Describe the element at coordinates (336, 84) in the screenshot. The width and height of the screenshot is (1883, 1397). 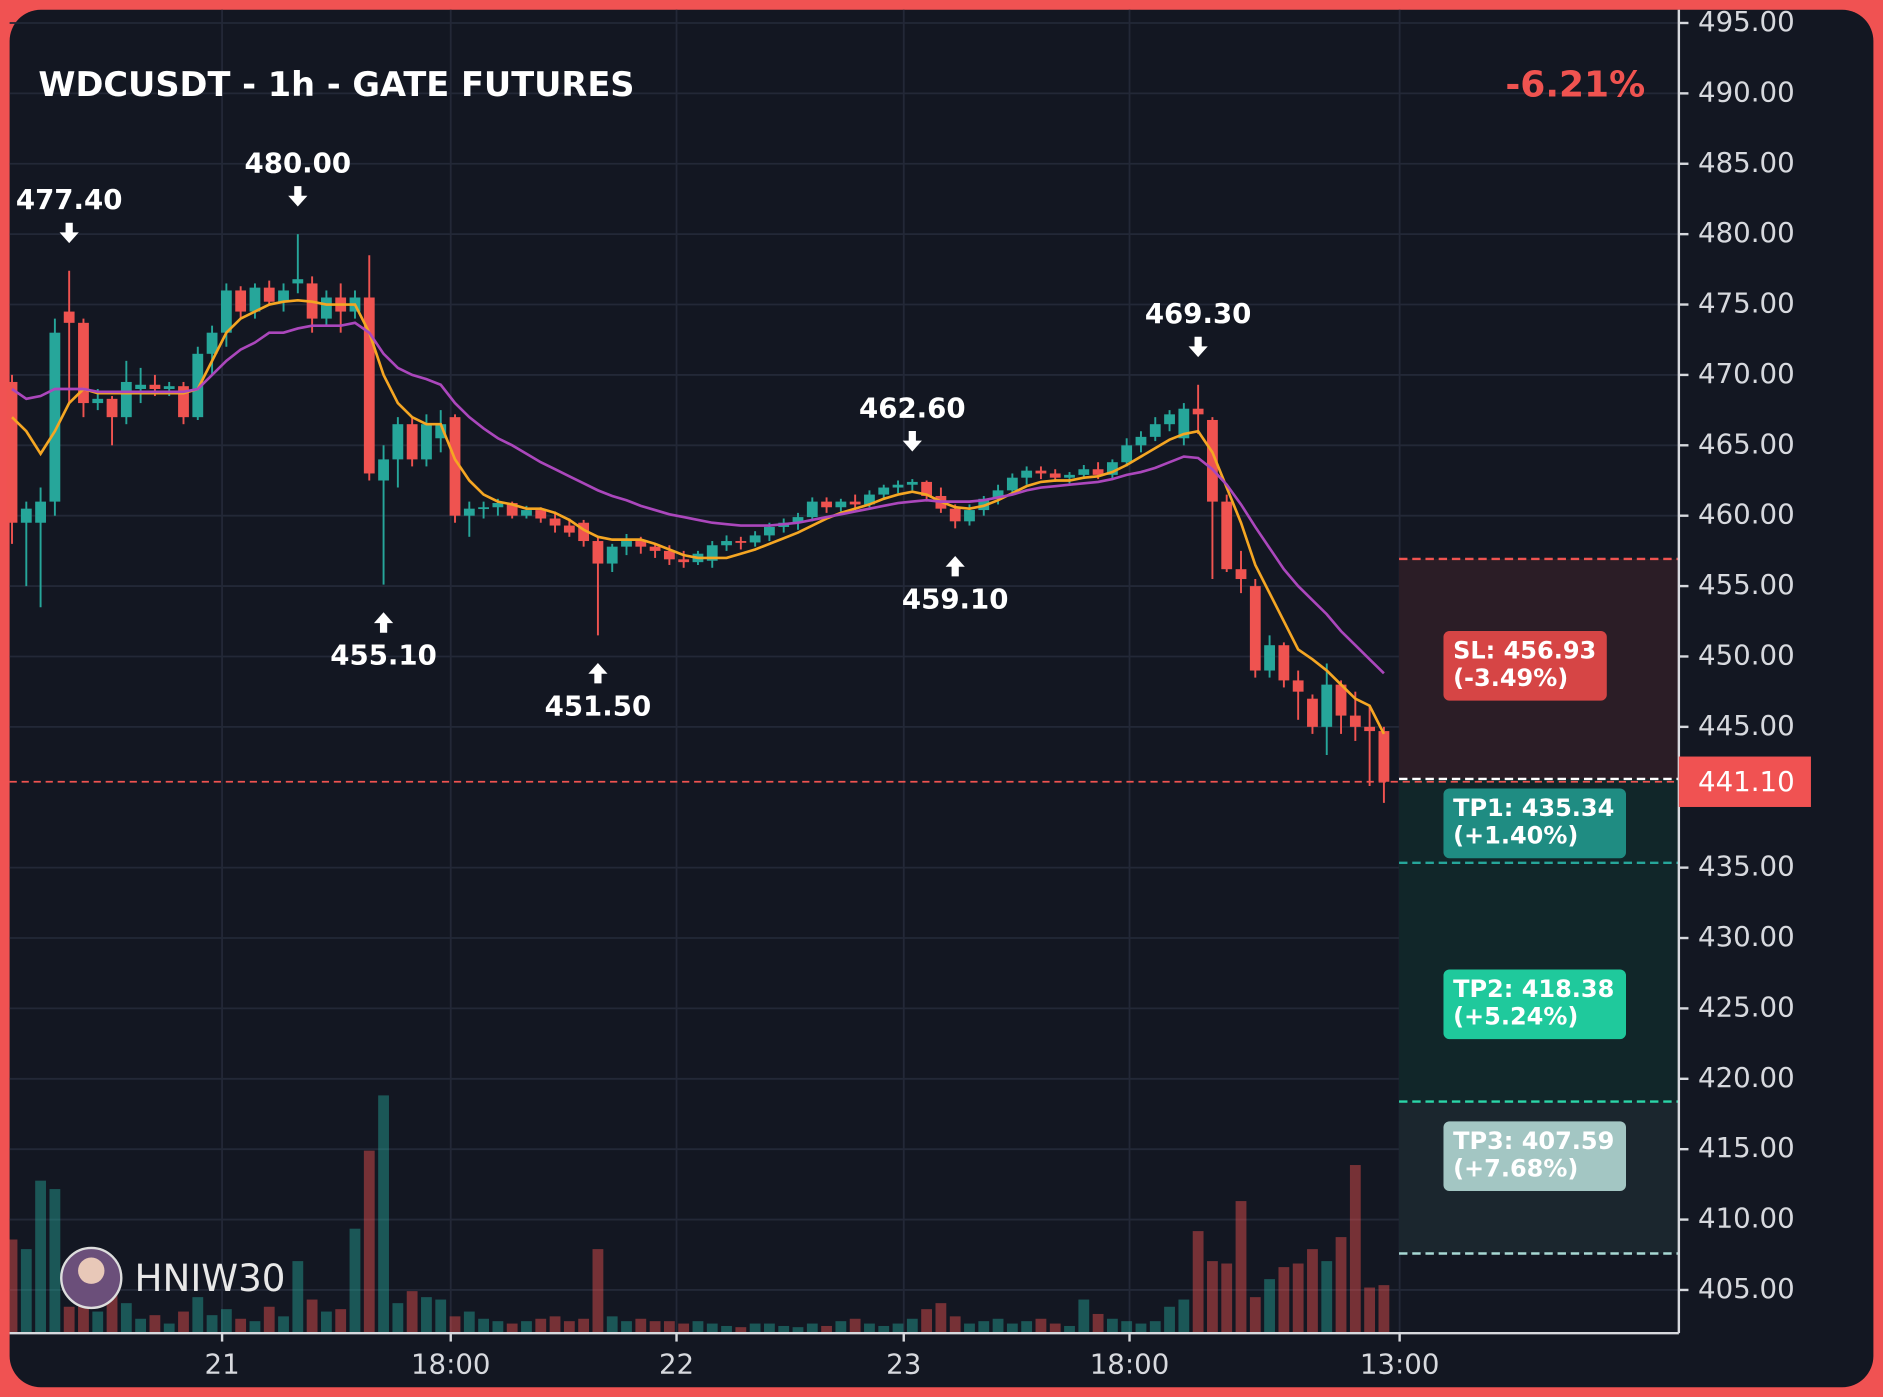
I see `chart-title: WDCUSDT - 1h - GATE FUTURES` at that location.